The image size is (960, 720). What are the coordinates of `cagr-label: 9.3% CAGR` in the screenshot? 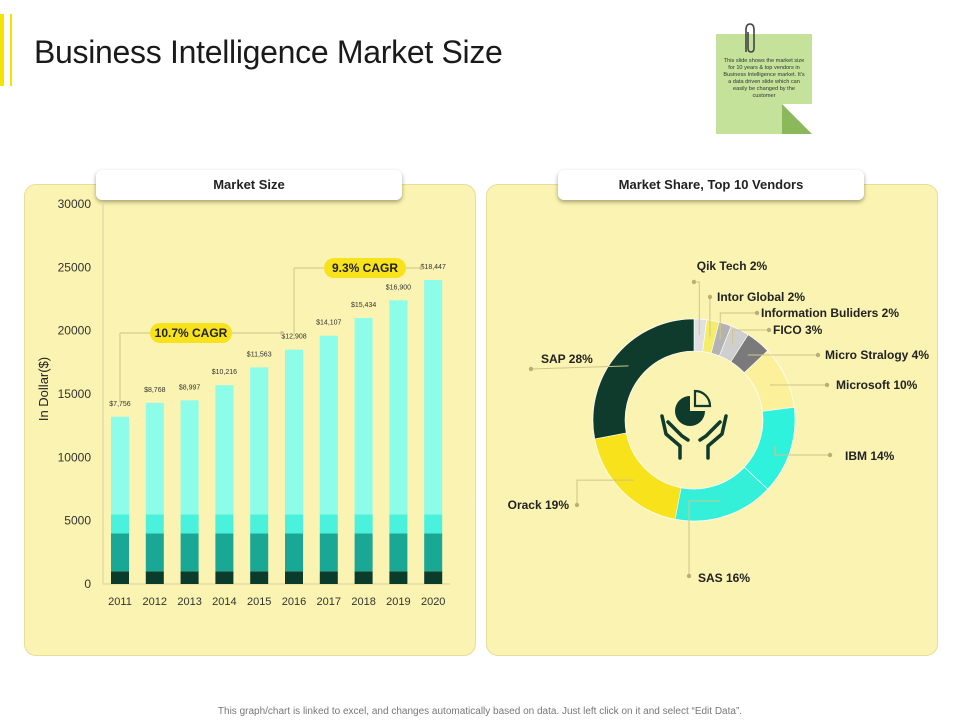 It's located at (365, 268).